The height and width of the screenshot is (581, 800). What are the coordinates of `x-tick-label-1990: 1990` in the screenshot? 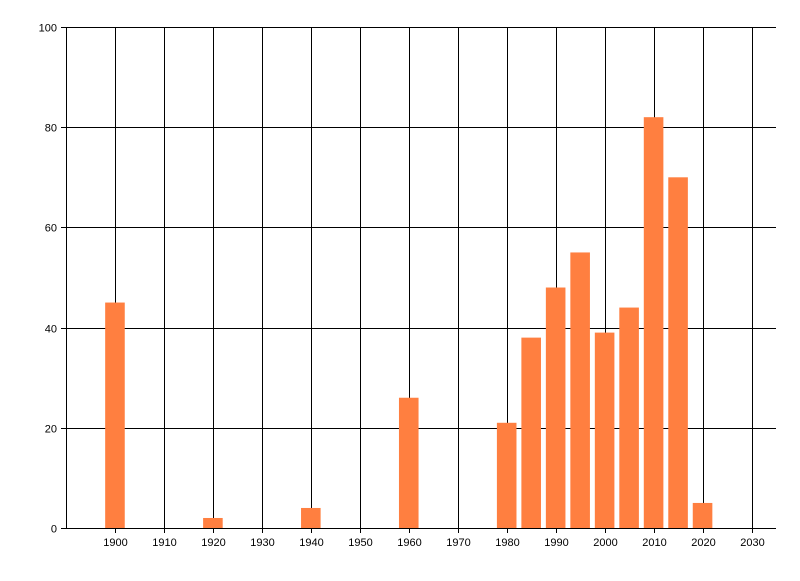 It's located at (556, 543).